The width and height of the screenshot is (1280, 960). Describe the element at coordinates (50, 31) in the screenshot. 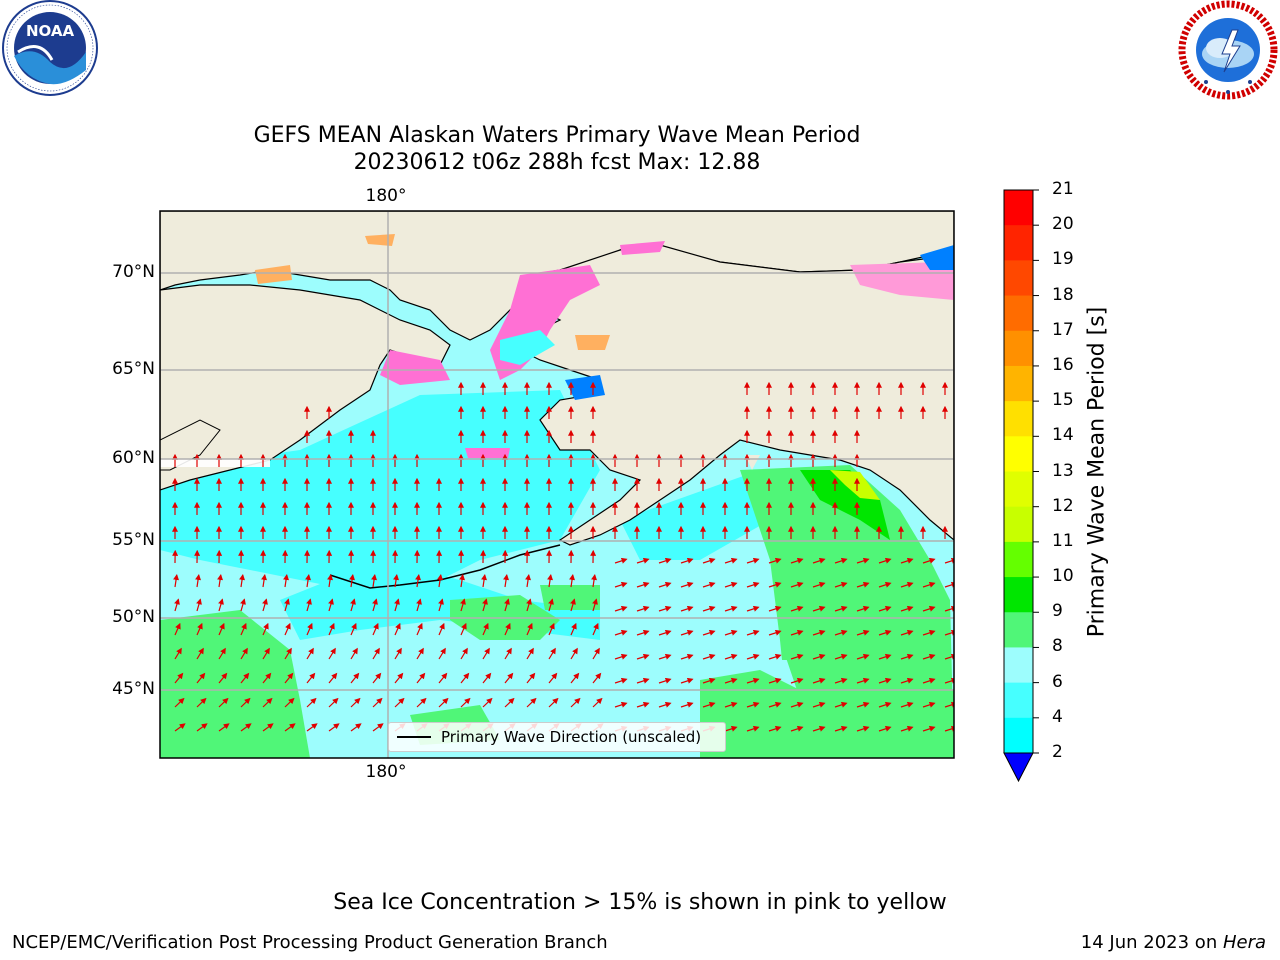

I see `noaa-logo-text: NOAA` at that location.